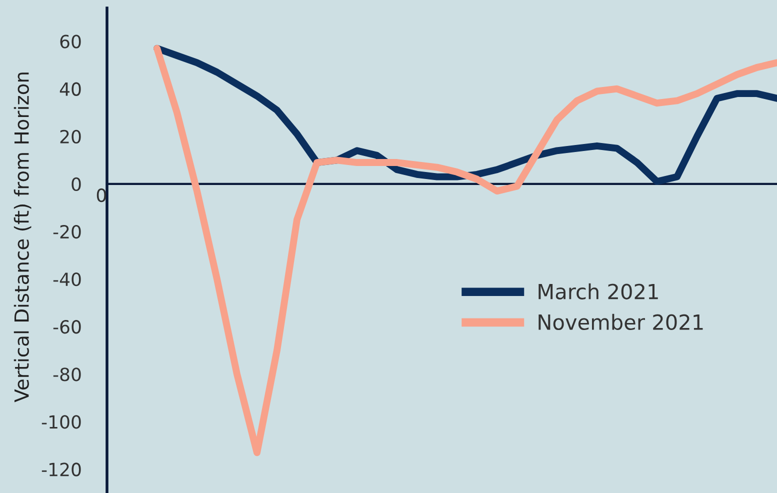 The height and width of the screenshot is (493, 777). What do you see at coordinates (70, 41) in the screenshot?
I see `y-tick-label: 60` at bounding box center [70, 41].